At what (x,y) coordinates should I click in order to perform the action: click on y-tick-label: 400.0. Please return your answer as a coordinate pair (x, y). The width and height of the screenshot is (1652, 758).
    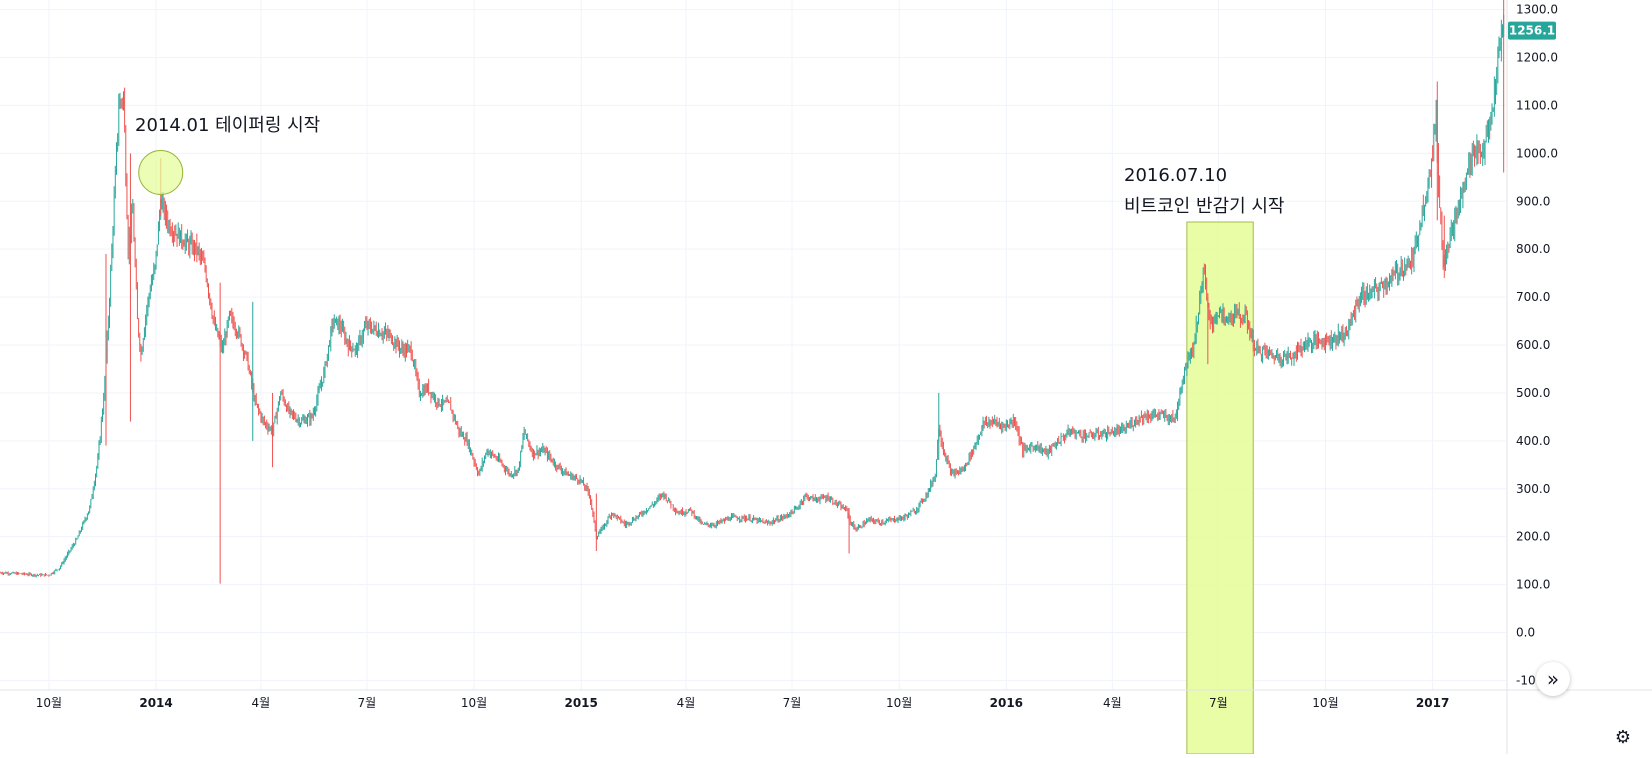
    Looking at the image, I should click on (1533, 441).